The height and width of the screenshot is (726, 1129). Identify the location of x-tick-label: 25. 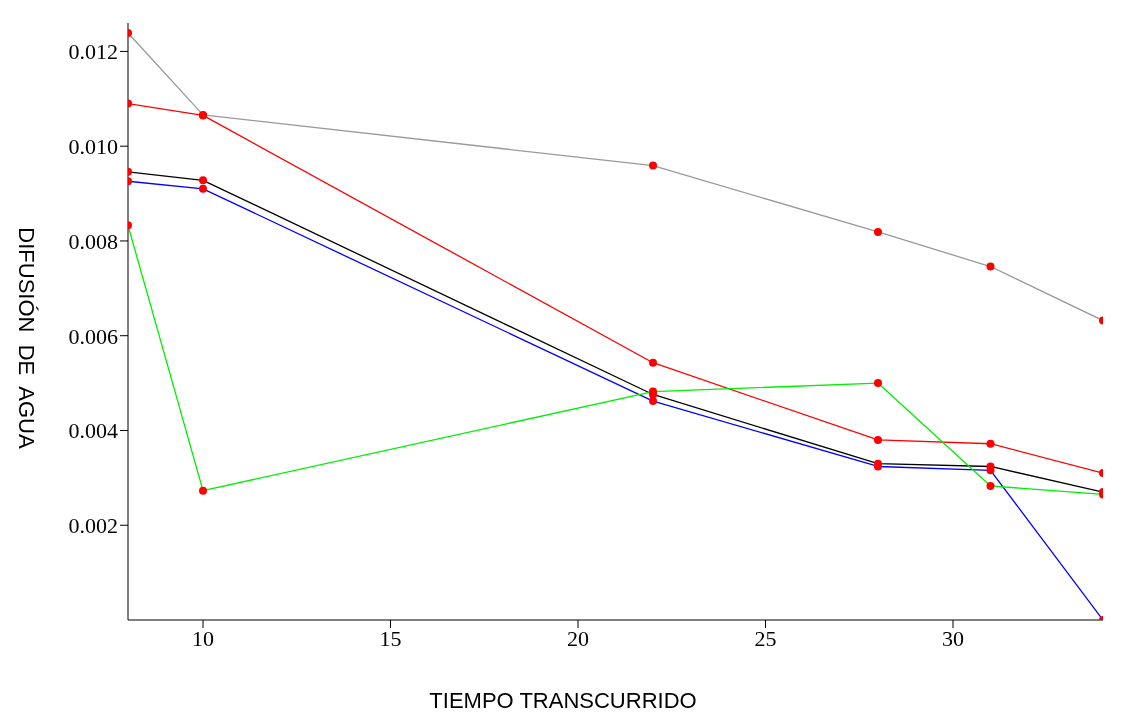
(765, 638).